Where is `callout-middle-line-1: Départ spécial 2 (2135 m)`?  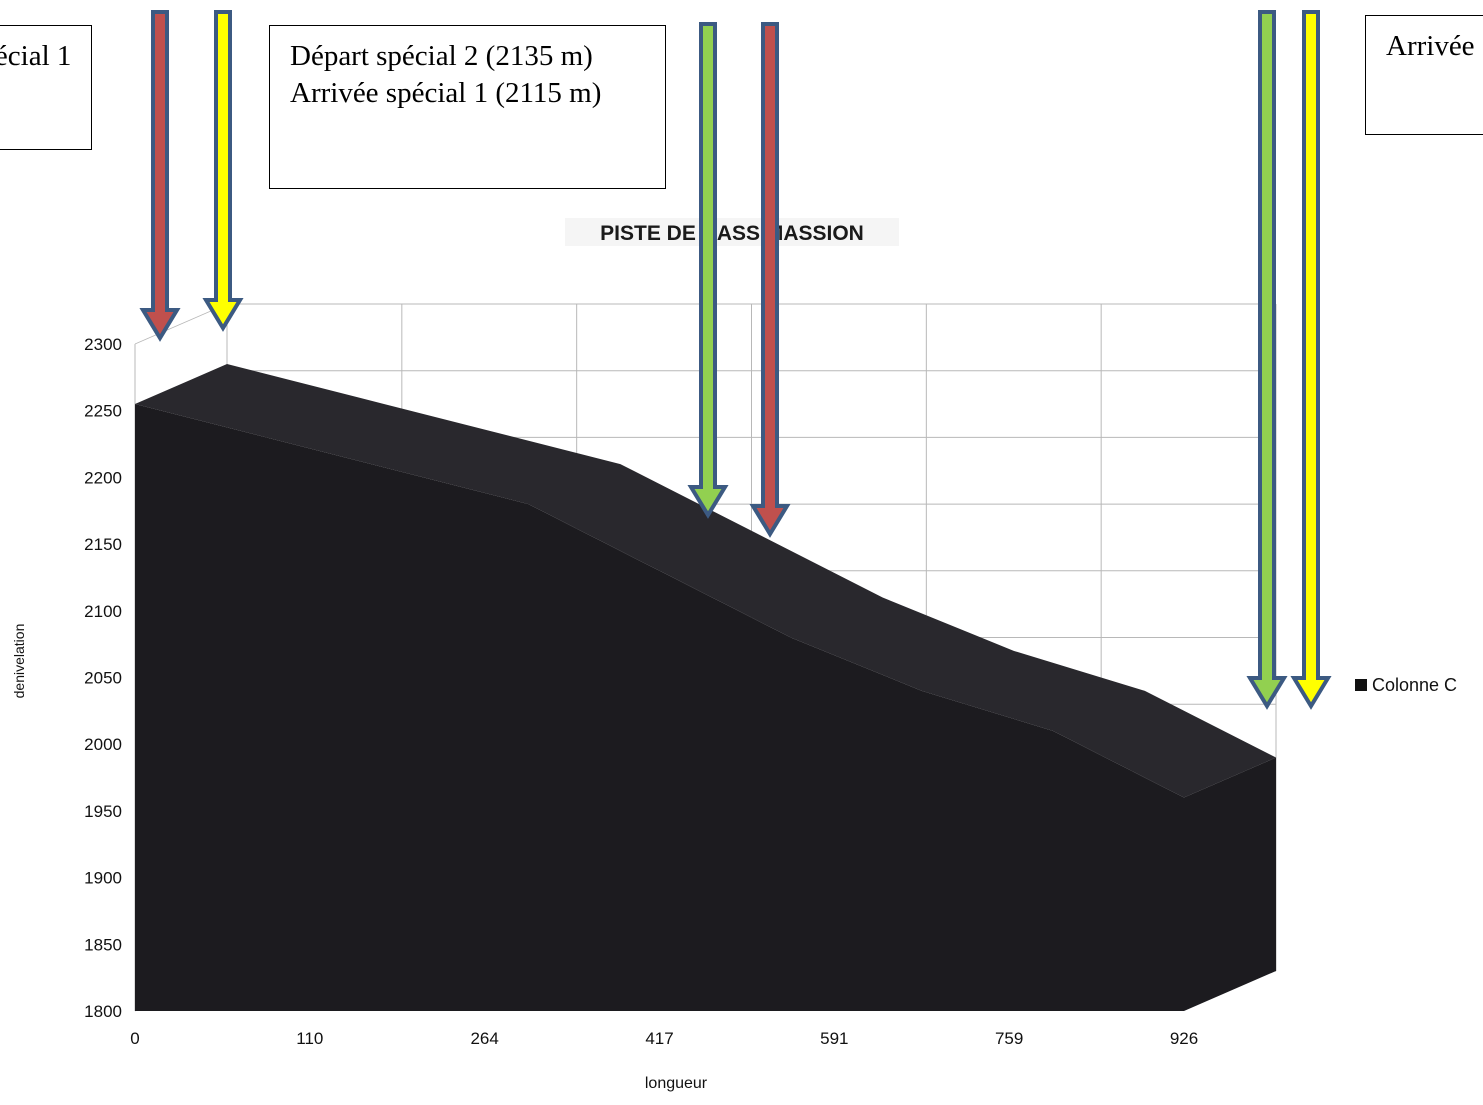 callout-middle-line-1: Départ spécial 2 (2135 m) is located at coordinates (441, 56).